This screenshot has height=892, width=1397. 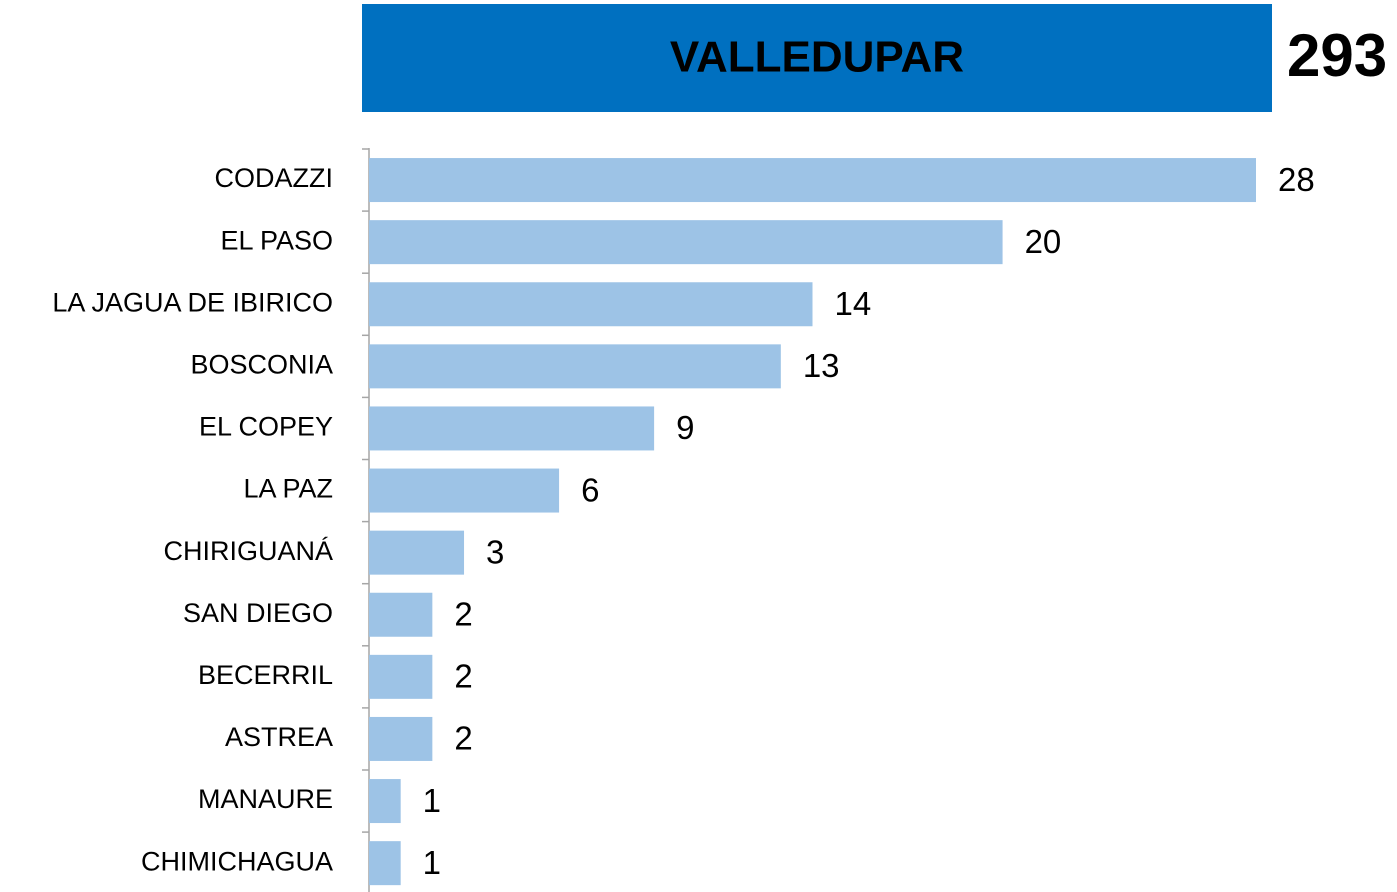 What do you see at coordinates (276, 240) in the screenshot?
I see `y-tick-label: EL PASO` at bounding box center [276, 240].